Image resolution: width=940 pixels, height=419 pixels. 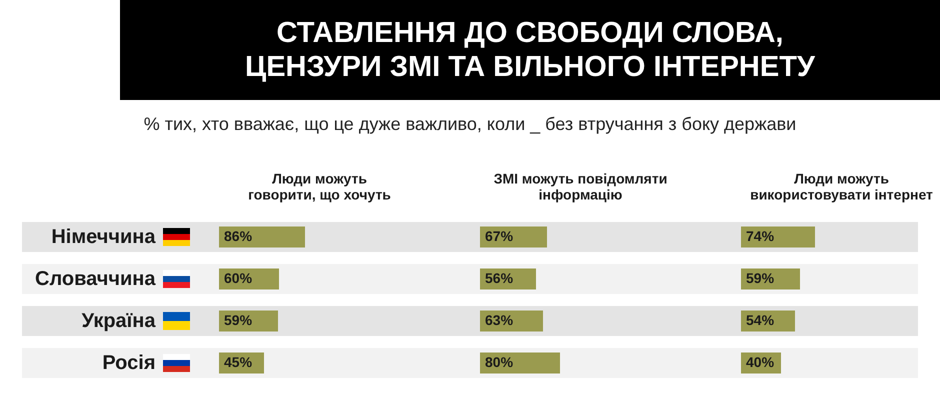 What do you see at coordinates (470, 124) in the screenshot?
I see `text: % тих, хто вважає, що це дуже важливо, коли _ без втручання з боку держави` at bounding box center [470, 124].